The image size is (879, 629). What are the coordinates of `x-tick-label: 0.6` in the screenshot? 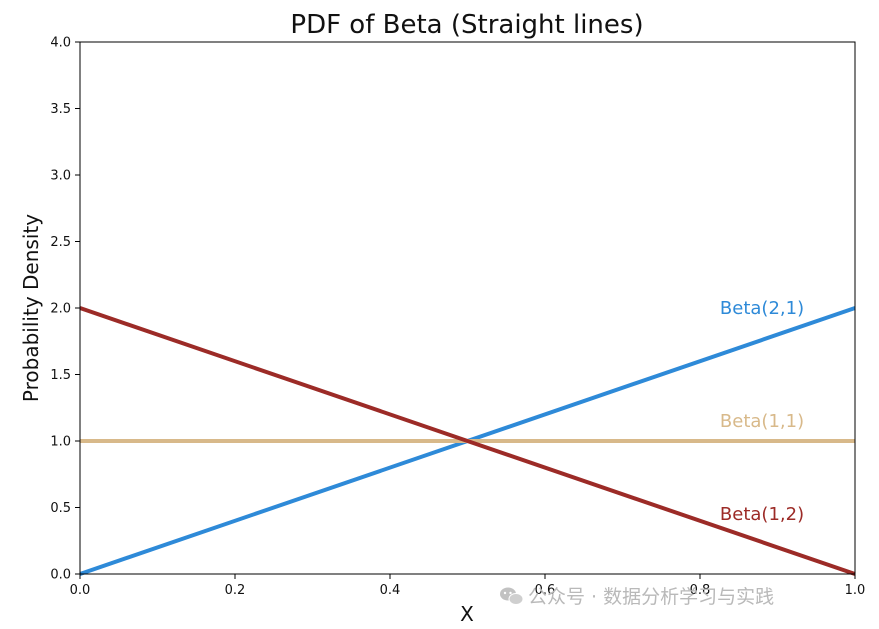 It's located at (545, 590).